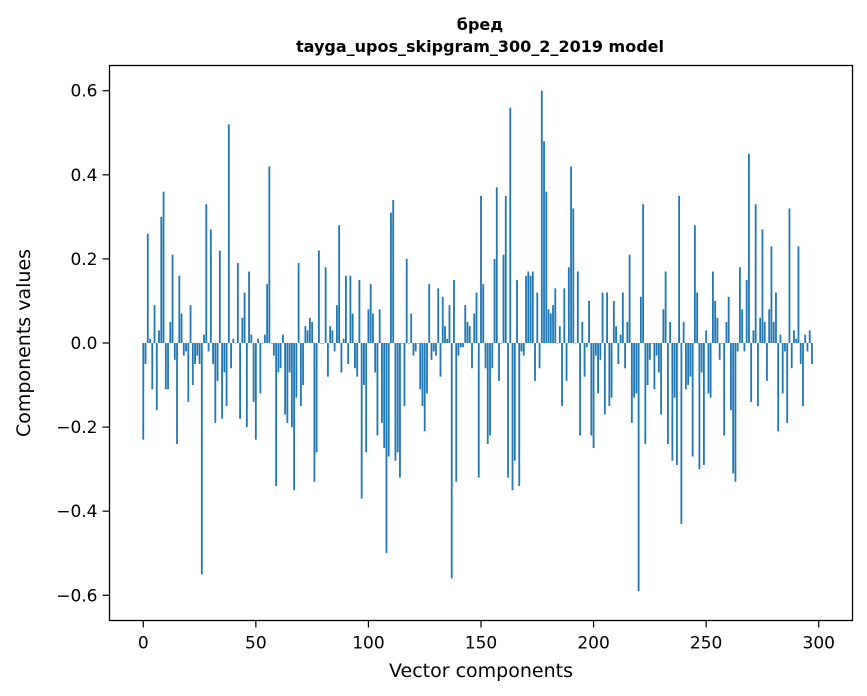 The image size is (867, 696). I want to click on chart-subtitle: tayga_upos_skipgram_300_2_2019 model, so click(480, 46).